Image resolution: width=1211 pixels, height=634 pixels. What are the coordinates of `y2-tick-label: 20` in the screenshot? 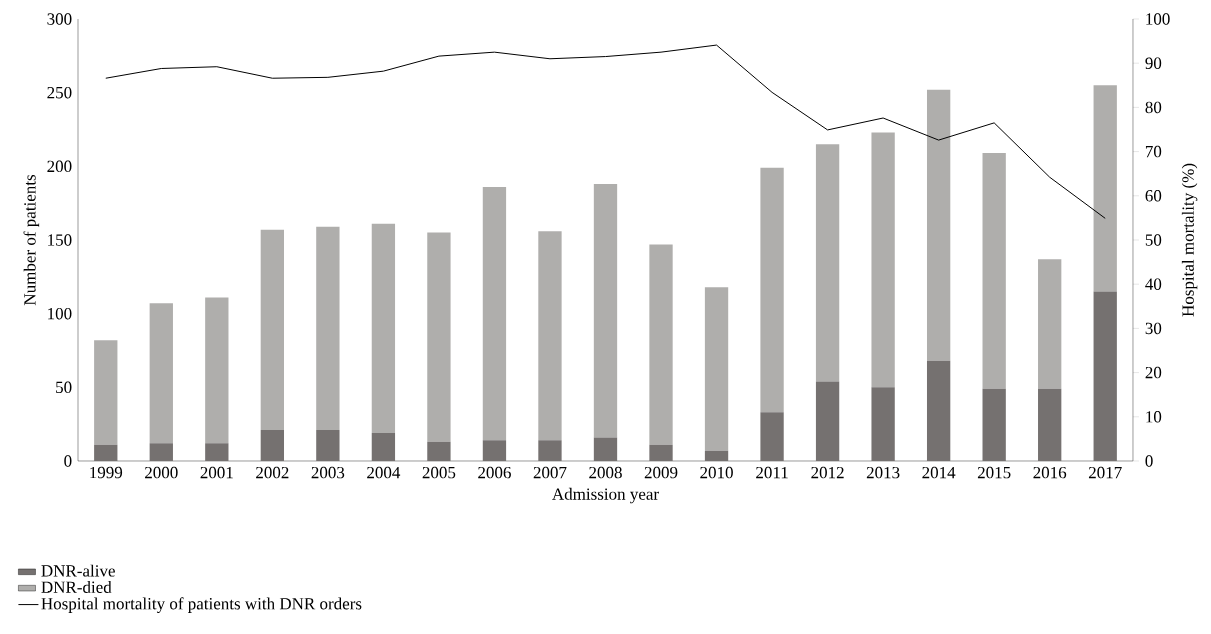 It's located at (1153, 372).